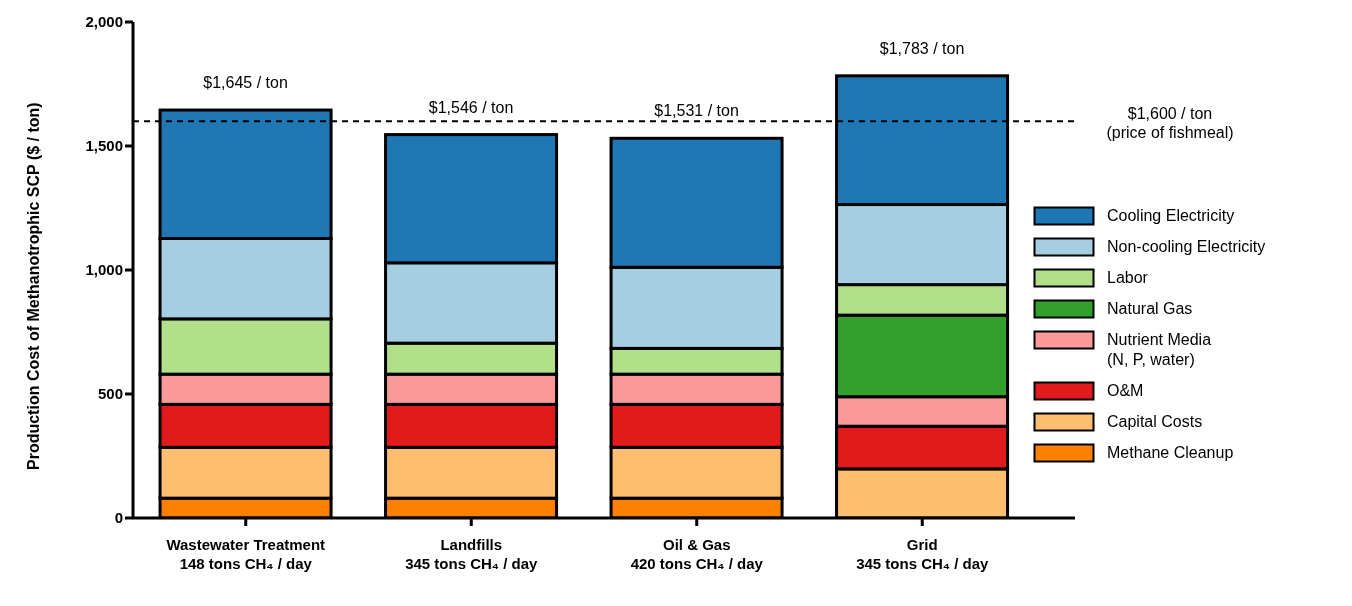  I want to click on legend-label: Labor, so click(1127, 278).